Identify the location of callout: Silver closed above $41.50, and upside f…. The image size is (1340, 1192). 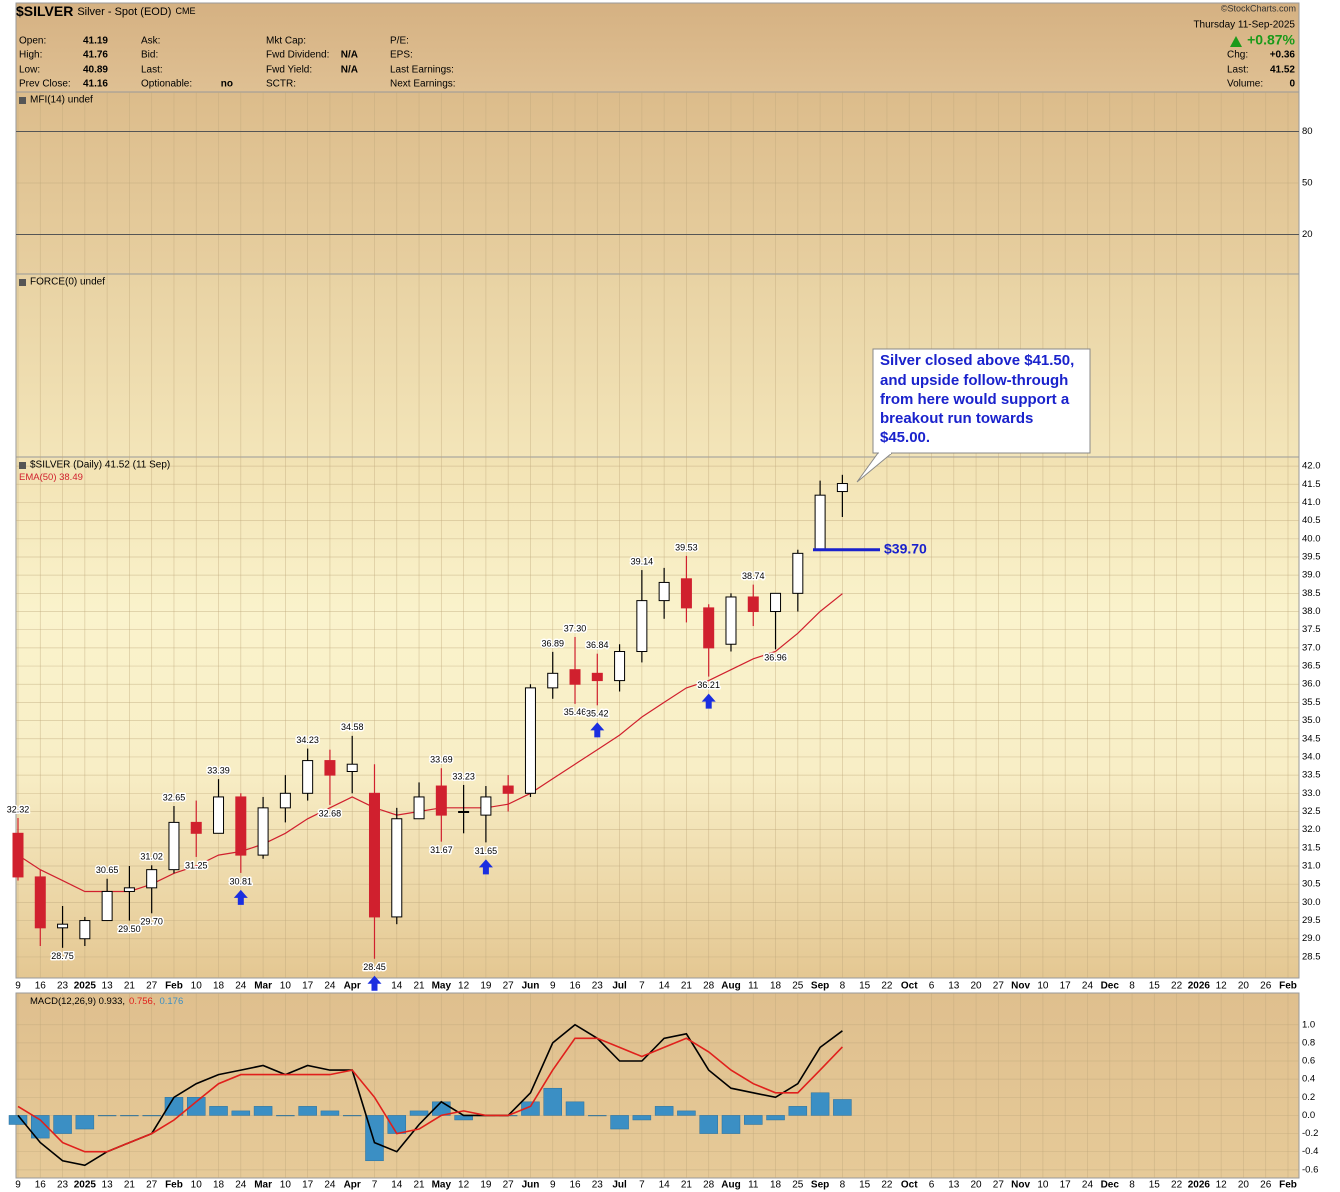
(973, 415).